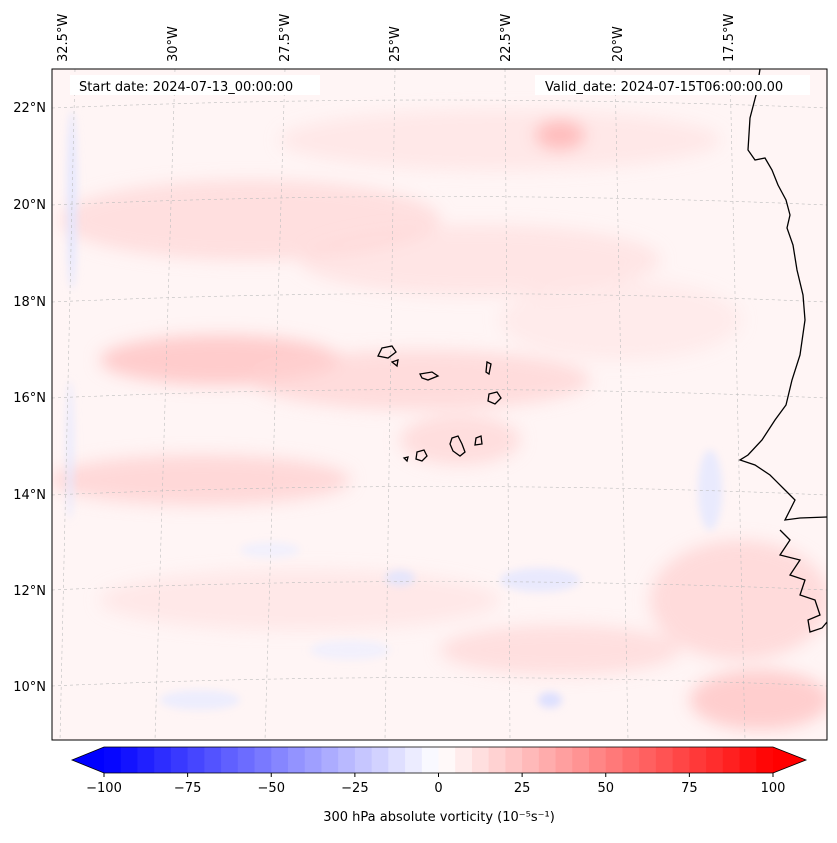 The height and width of the screenshot is (843, 837). What do you see at coordinates (395, 44) in the screenshot?
I see `lon-label: 25°W` at bounding box center [395, 44].